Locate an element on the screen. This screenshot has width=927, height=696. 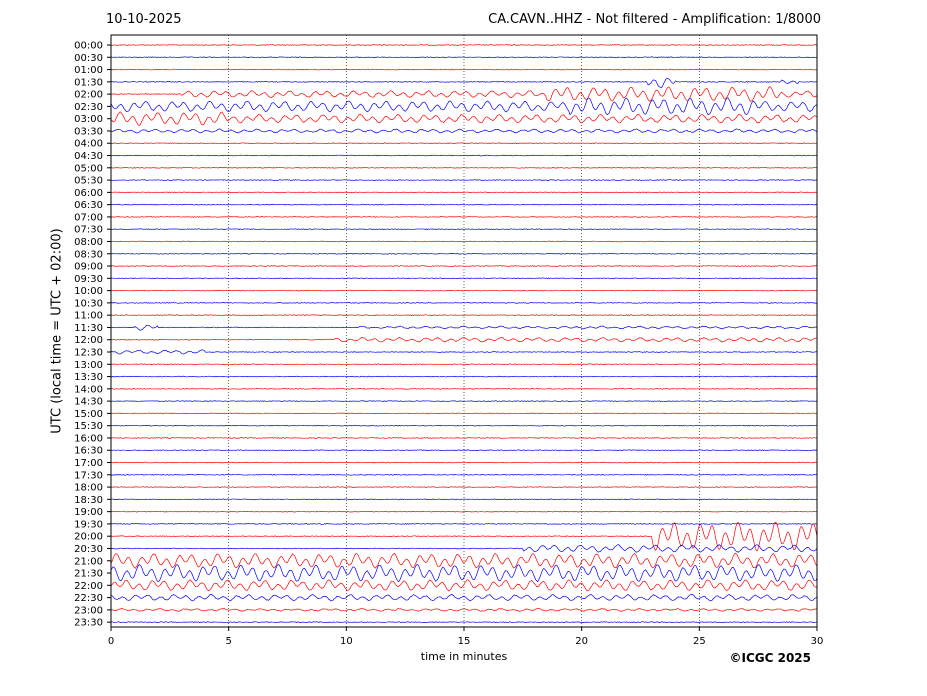
y-tick-label: 23:00 is located at coordinates (88, 610).